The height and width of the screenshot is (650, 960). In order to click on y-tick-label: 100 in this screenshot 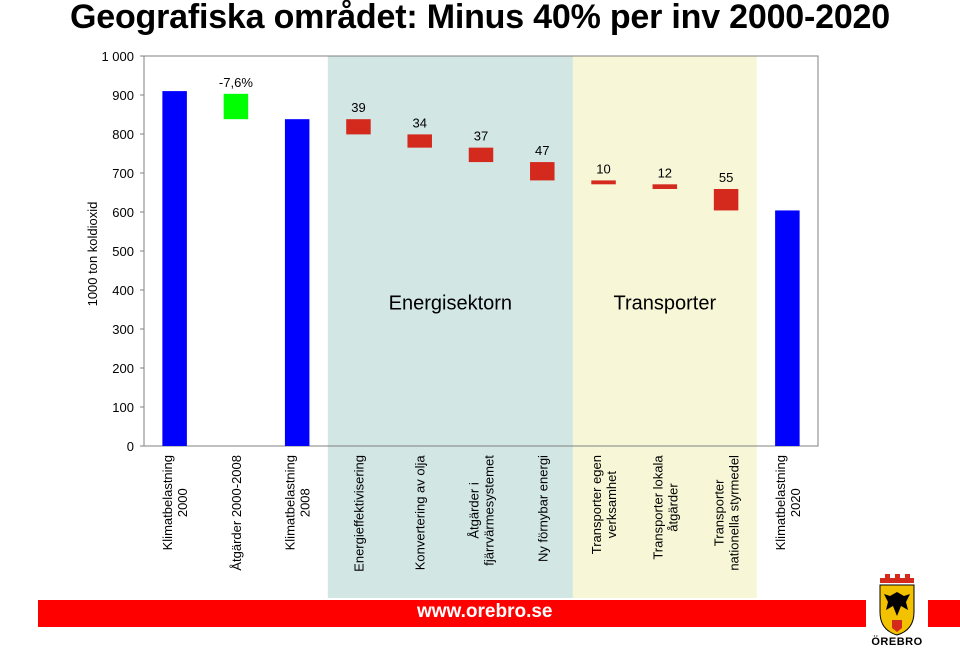, I will do `click(123, 407)`.